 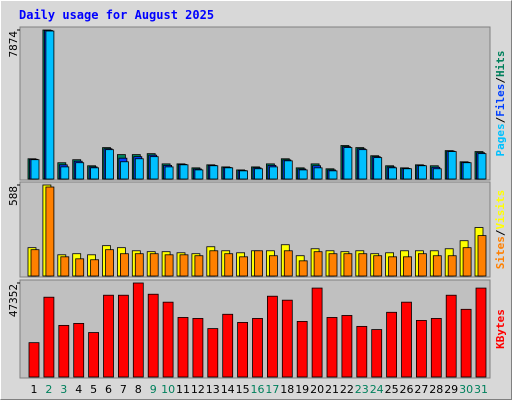 What do you see at coordinates (302, 389) in the screenshot?
I see `x-tick-label: 19` at bounding box center [302, 389].